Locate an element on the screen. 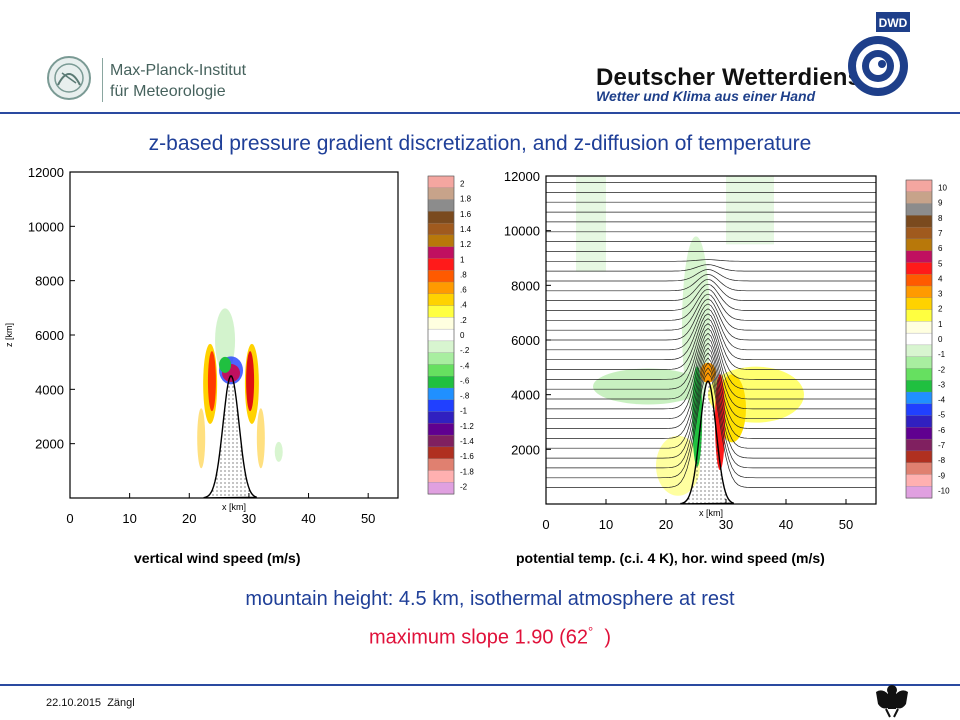 The width and height of the screenshot is (960, 720). colorbar-label: -.8 is located at coordinates (465, 396).